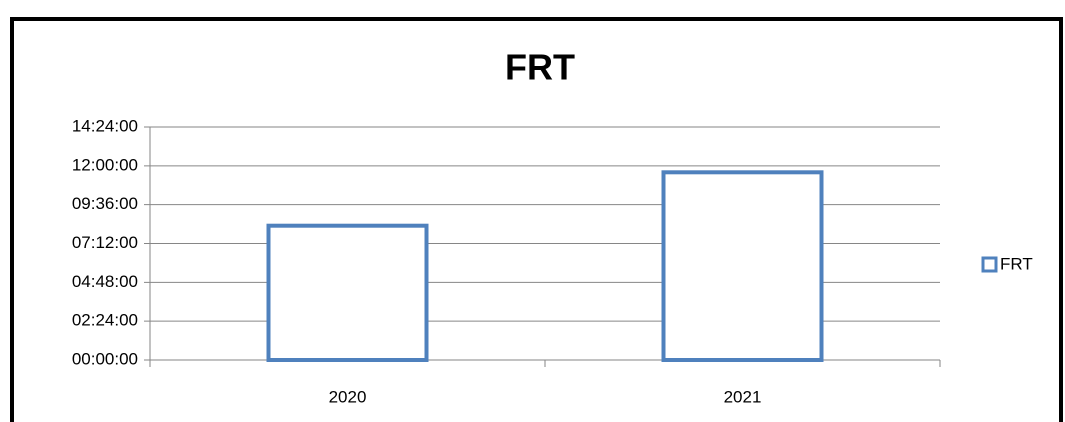 The image size is (1065, 422). What do you see at coordinates (105, 242) in the screenshot?
I see `y-tick-label: 07:12:00` at bounding box center [105, 242].